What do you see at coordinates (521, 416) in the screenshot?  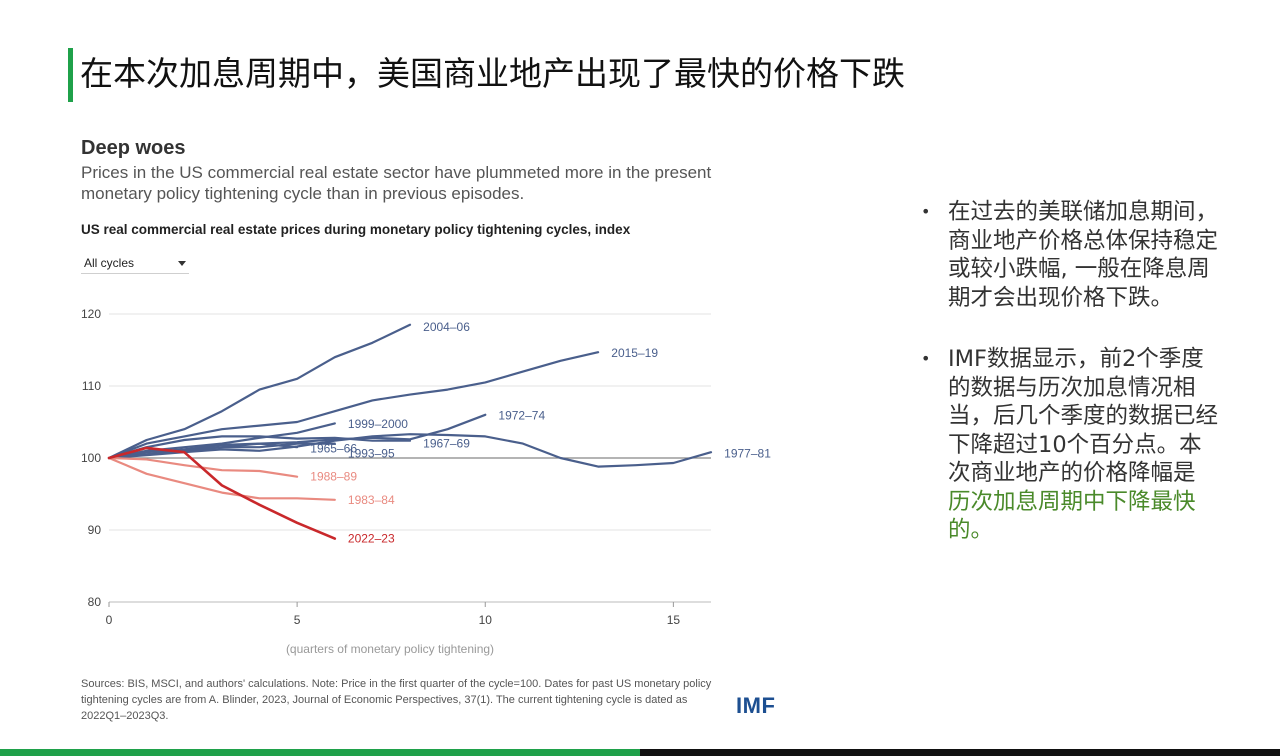 I see `series-end-label: 1972–74` at bounding box center [521, 416].